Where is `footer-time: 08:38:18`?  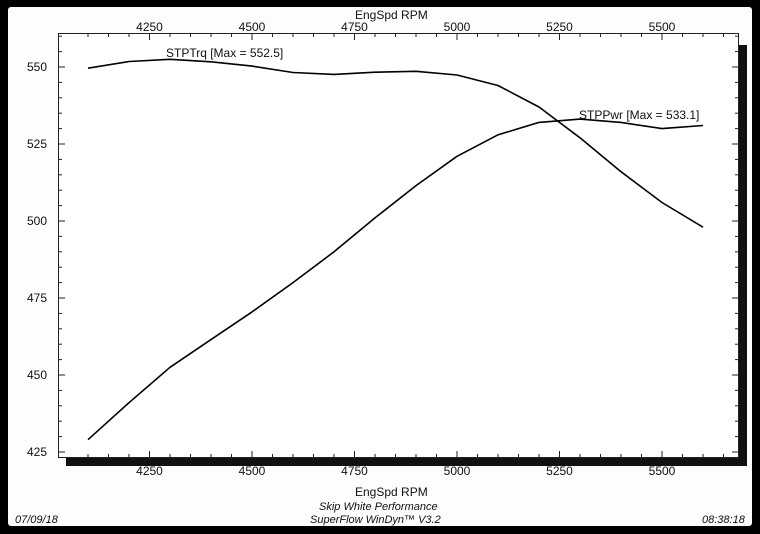
footer-time: 08:38:18 is located at coordinates (723, 520).